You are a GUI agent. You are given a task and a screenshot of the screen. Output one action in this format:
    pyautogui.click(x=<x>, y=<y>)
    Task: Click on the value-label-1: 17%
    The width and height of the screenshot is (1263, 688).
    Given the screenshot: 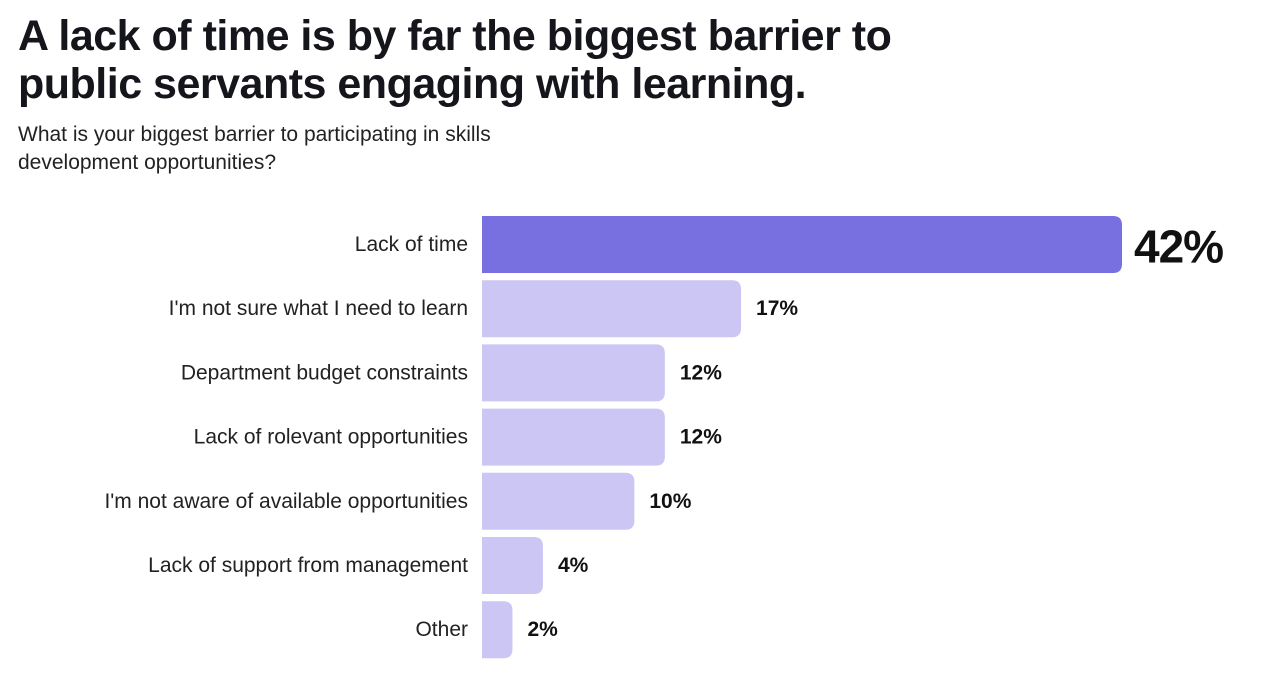 What is the action you would take?
    pyautogui.click(x=777, y=308)
    